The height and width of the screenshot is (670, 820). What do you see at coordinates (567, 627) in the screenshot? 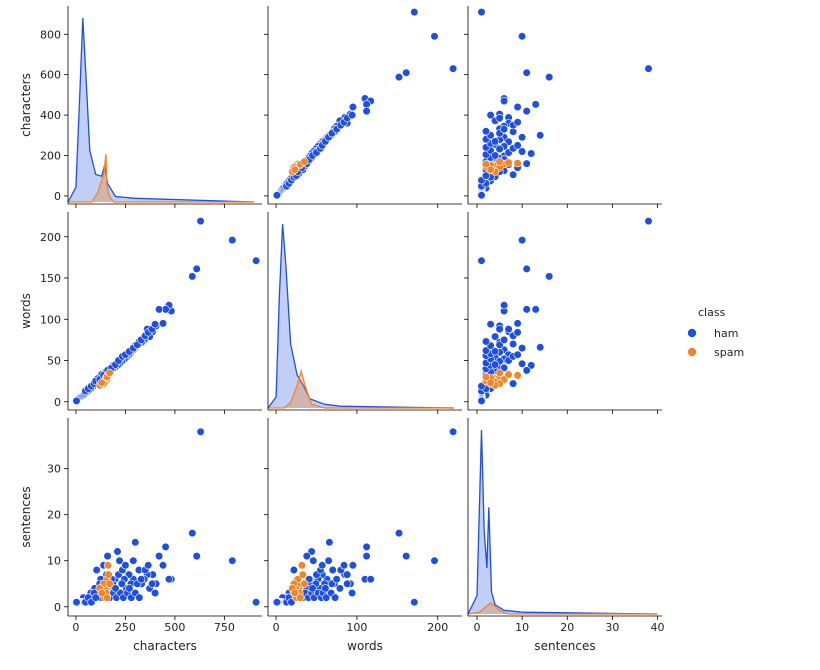
I see `xtick-label-sentences-20: 20` at bounding box center [567, 627].